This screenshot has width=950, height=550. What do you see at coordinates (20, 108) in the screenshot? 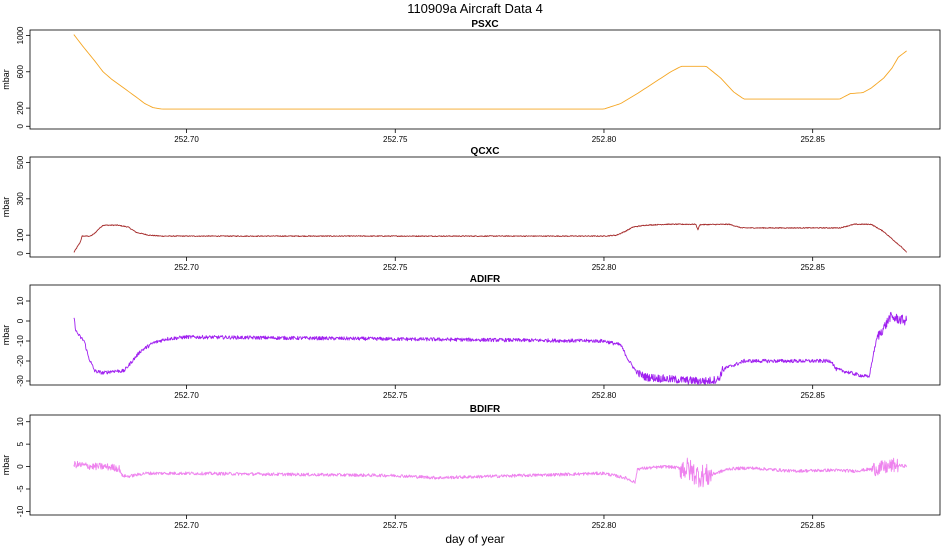
I see `y-tick-label: 200` at bounding box center [20, 108].